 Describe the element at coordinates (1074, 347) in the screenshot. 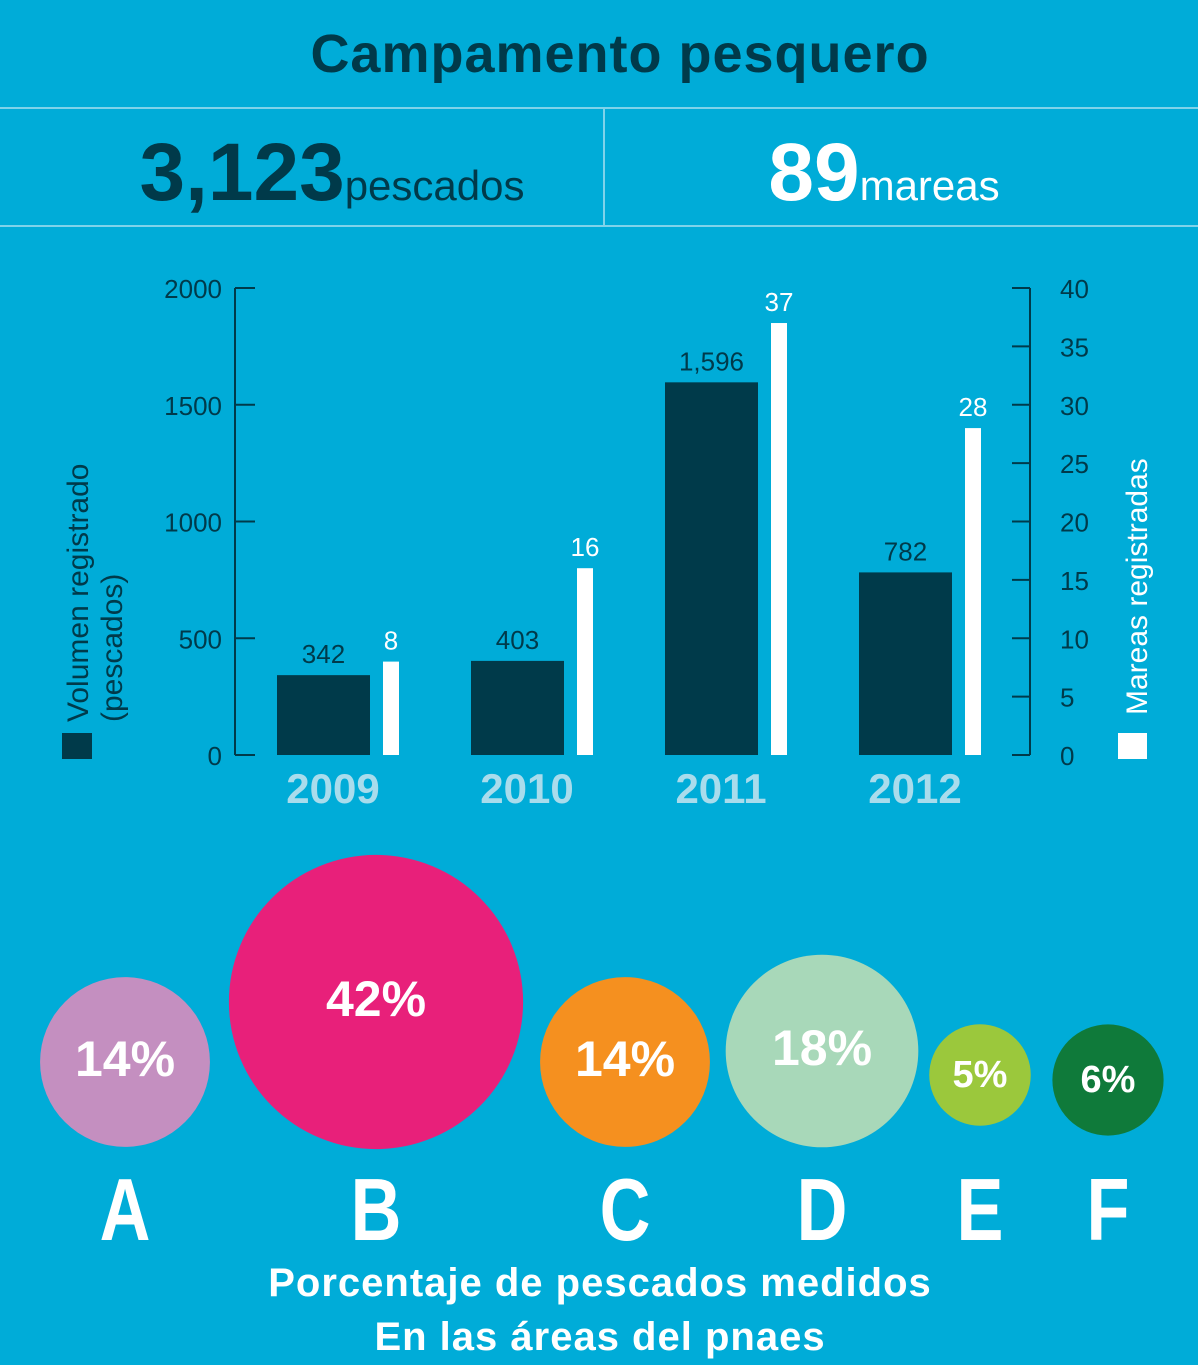

I see `y2-tick-label: 35` at that location.